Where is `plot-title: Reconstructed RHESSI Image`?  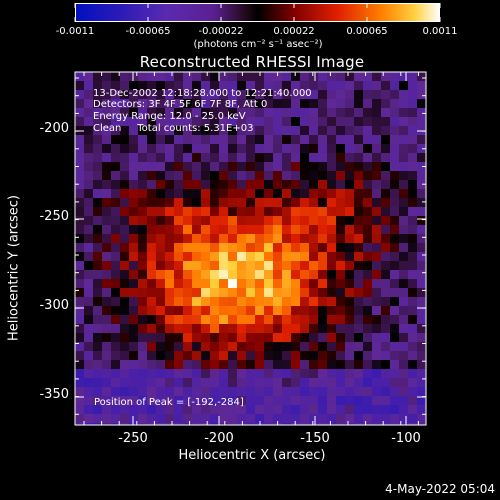 plot-title: Reconstructed RHESSI Image is located at coordinates (252, 62).